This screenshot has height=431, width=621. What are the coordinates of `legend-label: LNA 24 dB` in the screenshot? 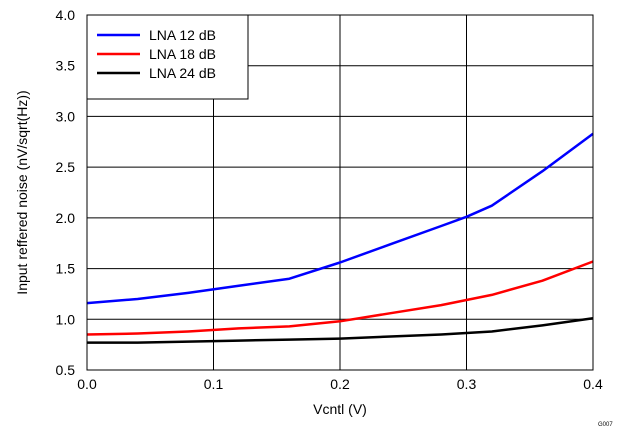 It's located at (182, 73).